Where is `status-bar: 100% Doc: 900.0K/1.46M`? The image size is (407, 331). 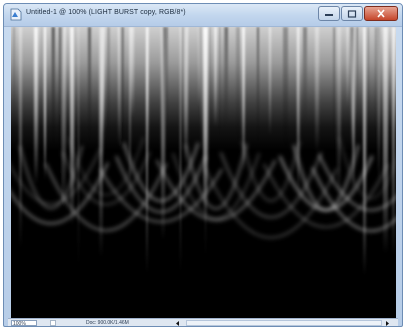
status-bar: 100% Doc: 900.0K/1.46M is located at coordinates (203, 322).